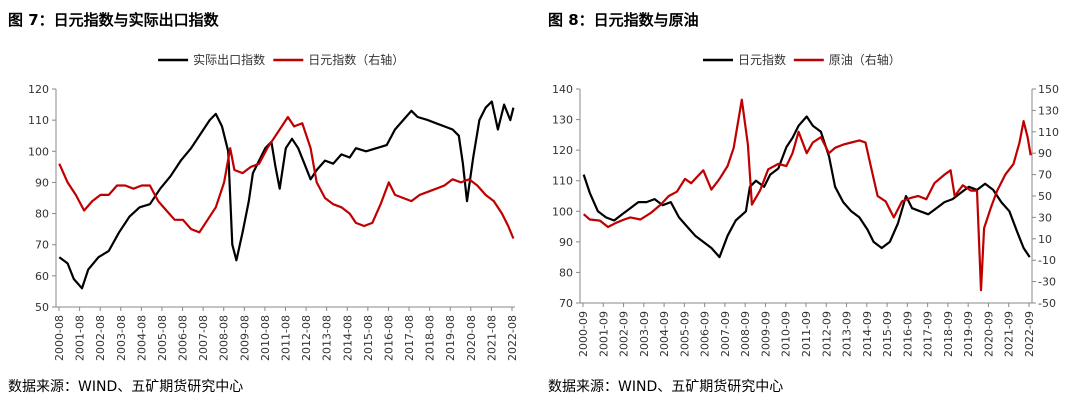  Describe the element at coordinates (806, 334) in the screenshot. I see `x-tick-label: 2011-09` at that location.